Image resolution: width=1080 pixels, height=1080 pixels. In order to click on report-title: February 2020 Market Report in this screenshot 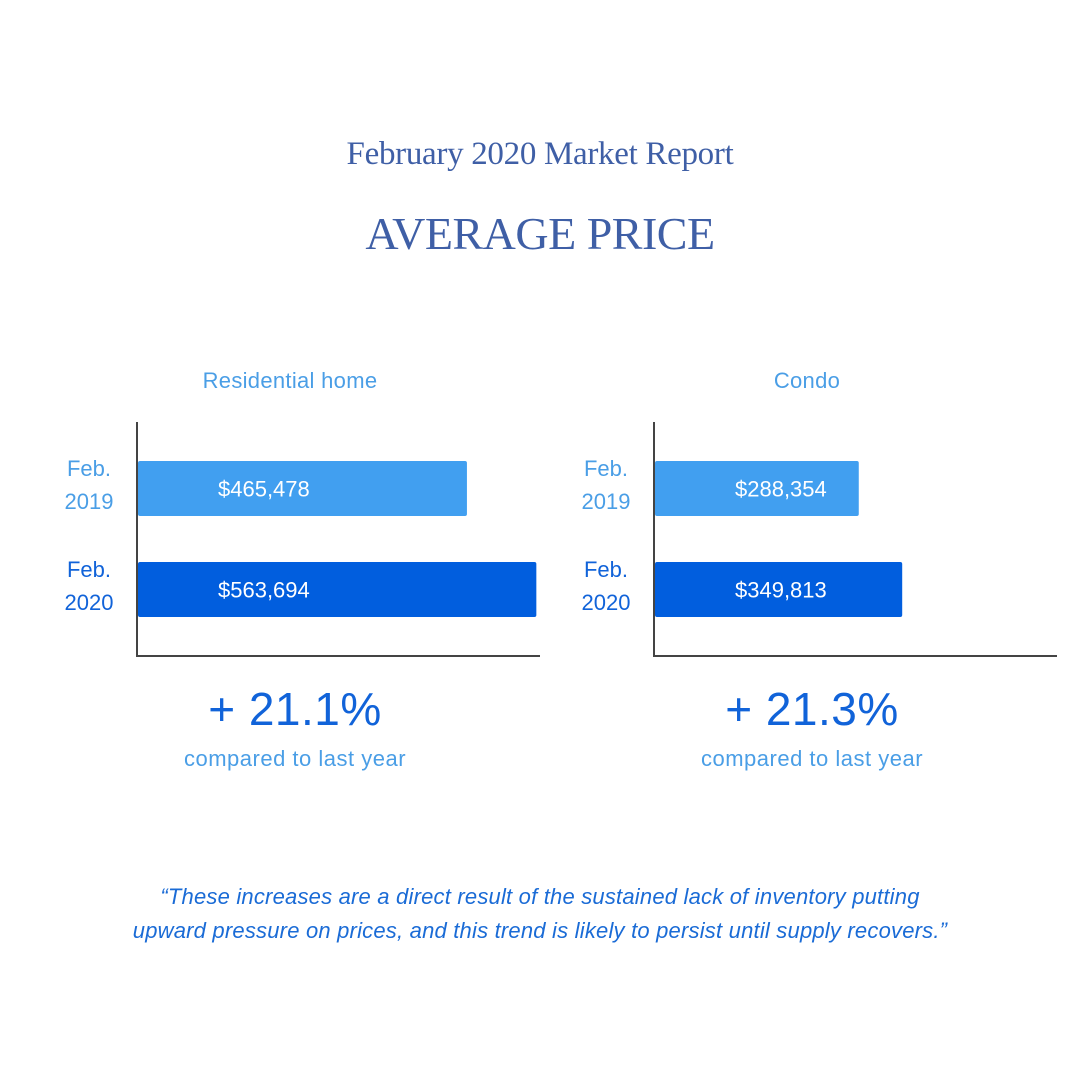, I will do `click(540, 154)`.